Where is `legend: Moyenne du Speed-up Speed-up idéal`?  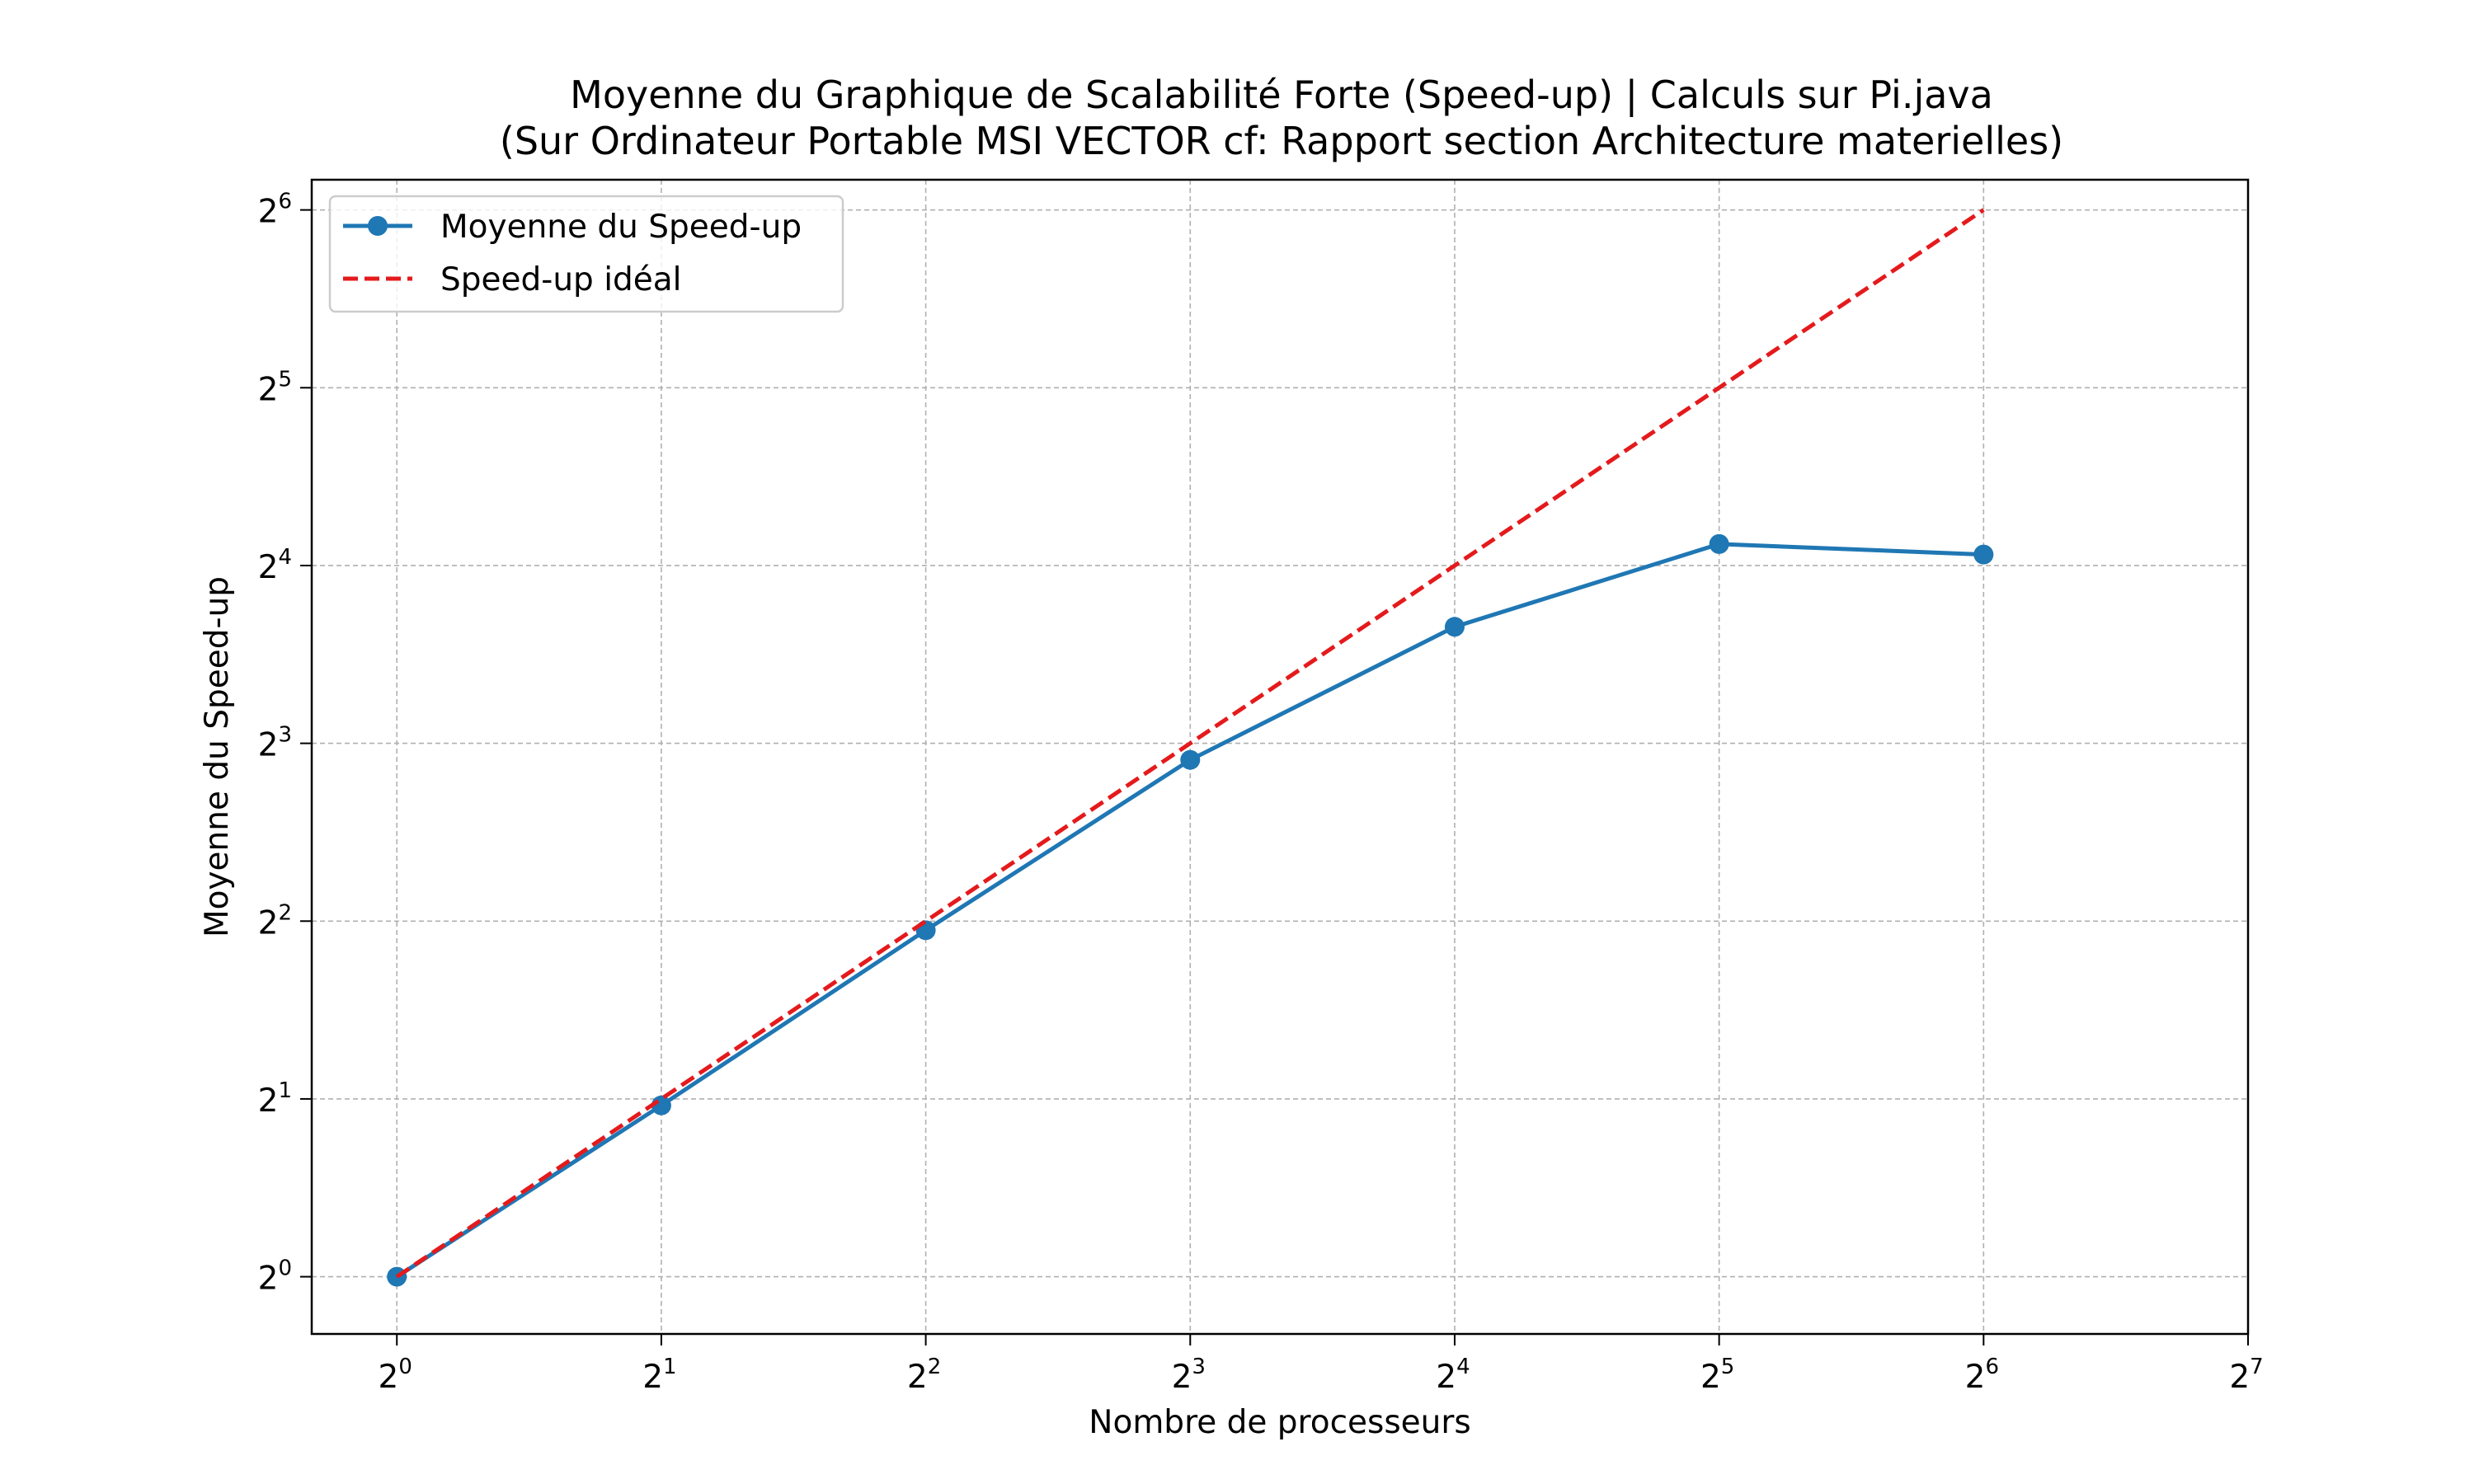
legend: Moyenne du Speed-up Speed-up idéal is located at coordinates (586, 254).